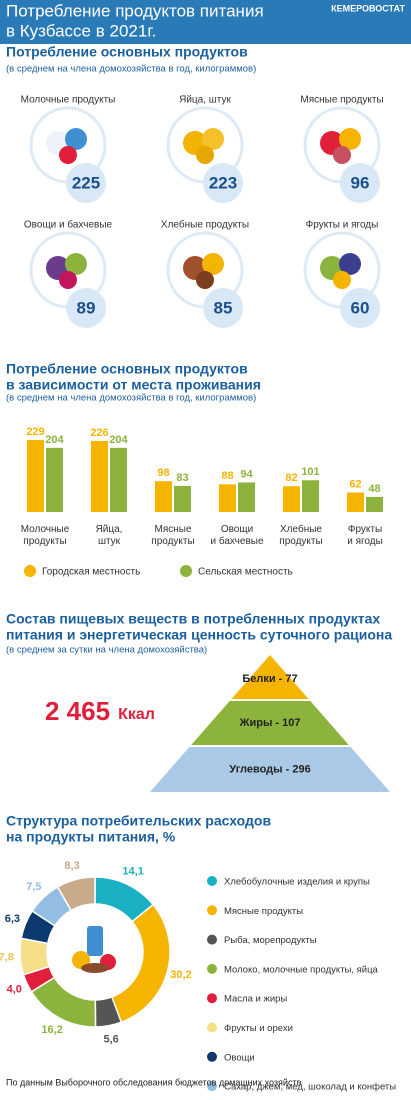 The height and width of the screenshot is (1100, 411). I want to click on bar-value: 83, so click(182, 478).